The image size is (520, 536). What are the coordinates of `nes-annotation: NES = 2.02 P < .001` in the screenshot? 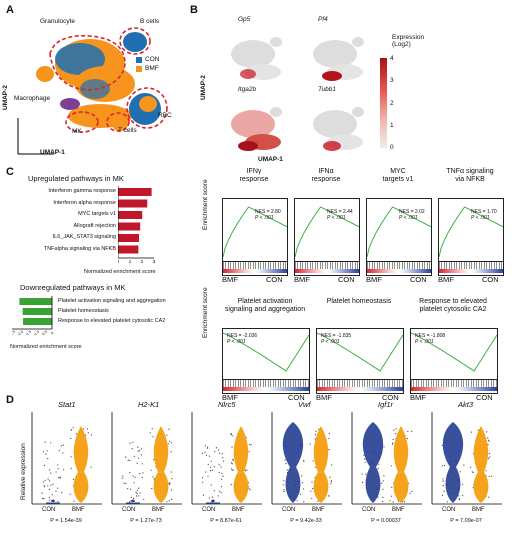 It's located at (412, 215).